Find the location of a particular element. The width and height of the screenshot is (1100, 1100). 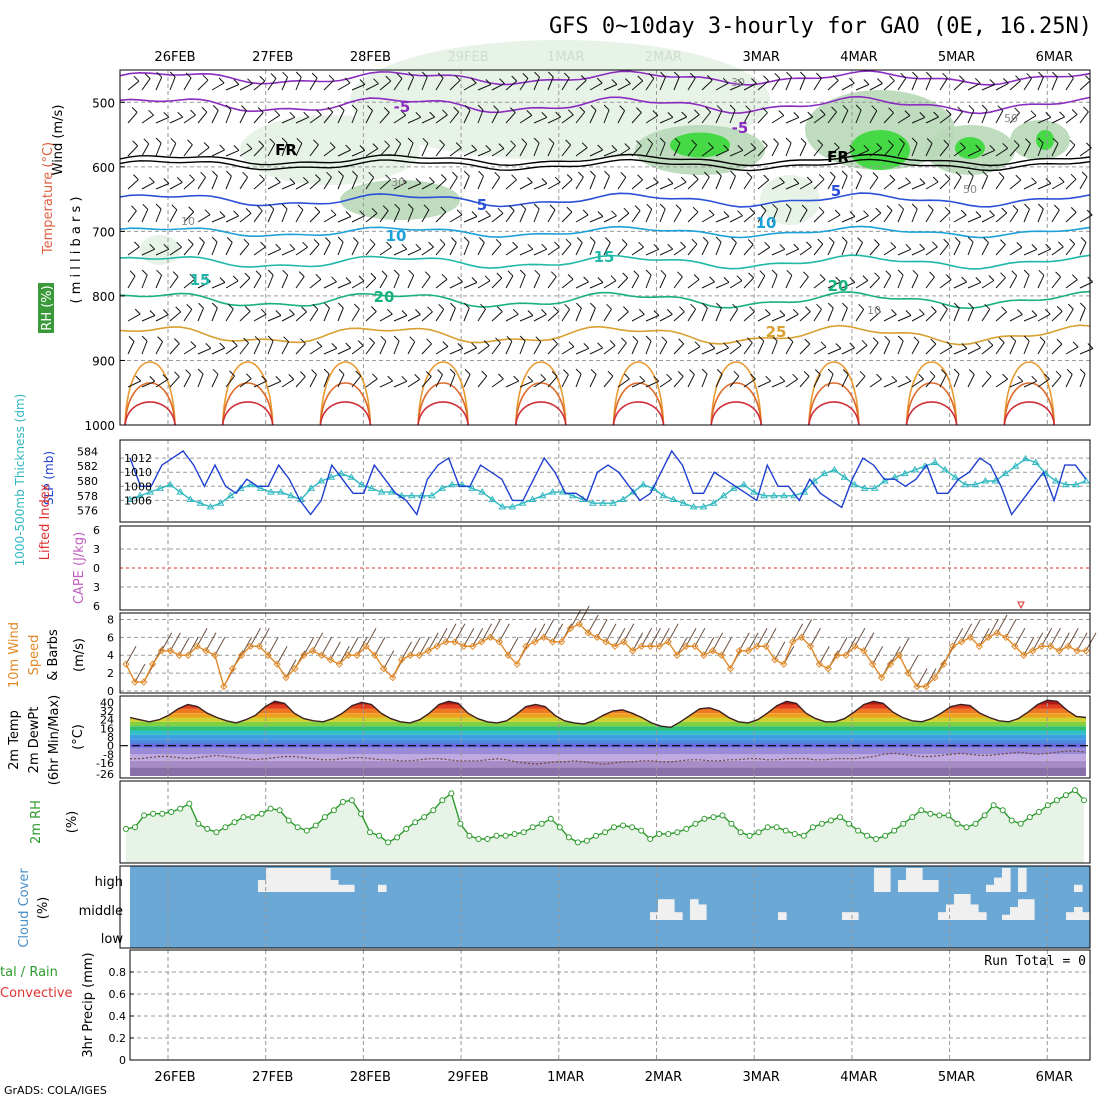

date-label-top: 26FEB is located at coordinates (174, 57).